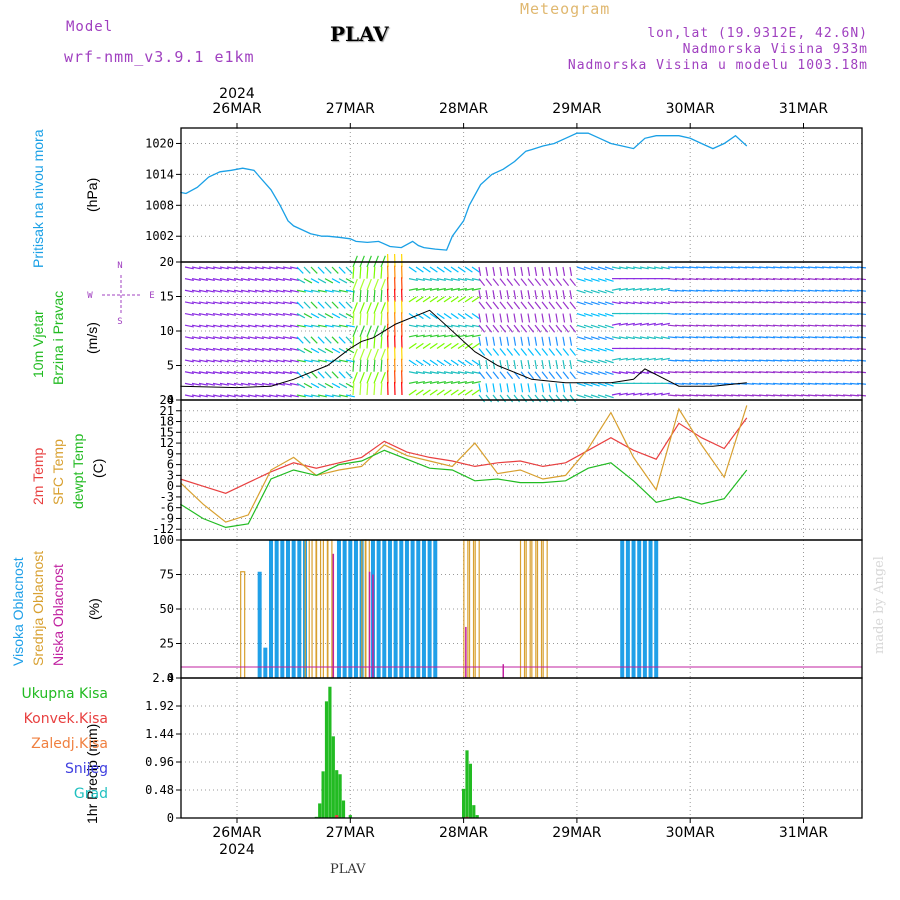 The width and height of the screenshot is (900, 900). I want to click on top-date-label: 31MAR, so click(803, 109).